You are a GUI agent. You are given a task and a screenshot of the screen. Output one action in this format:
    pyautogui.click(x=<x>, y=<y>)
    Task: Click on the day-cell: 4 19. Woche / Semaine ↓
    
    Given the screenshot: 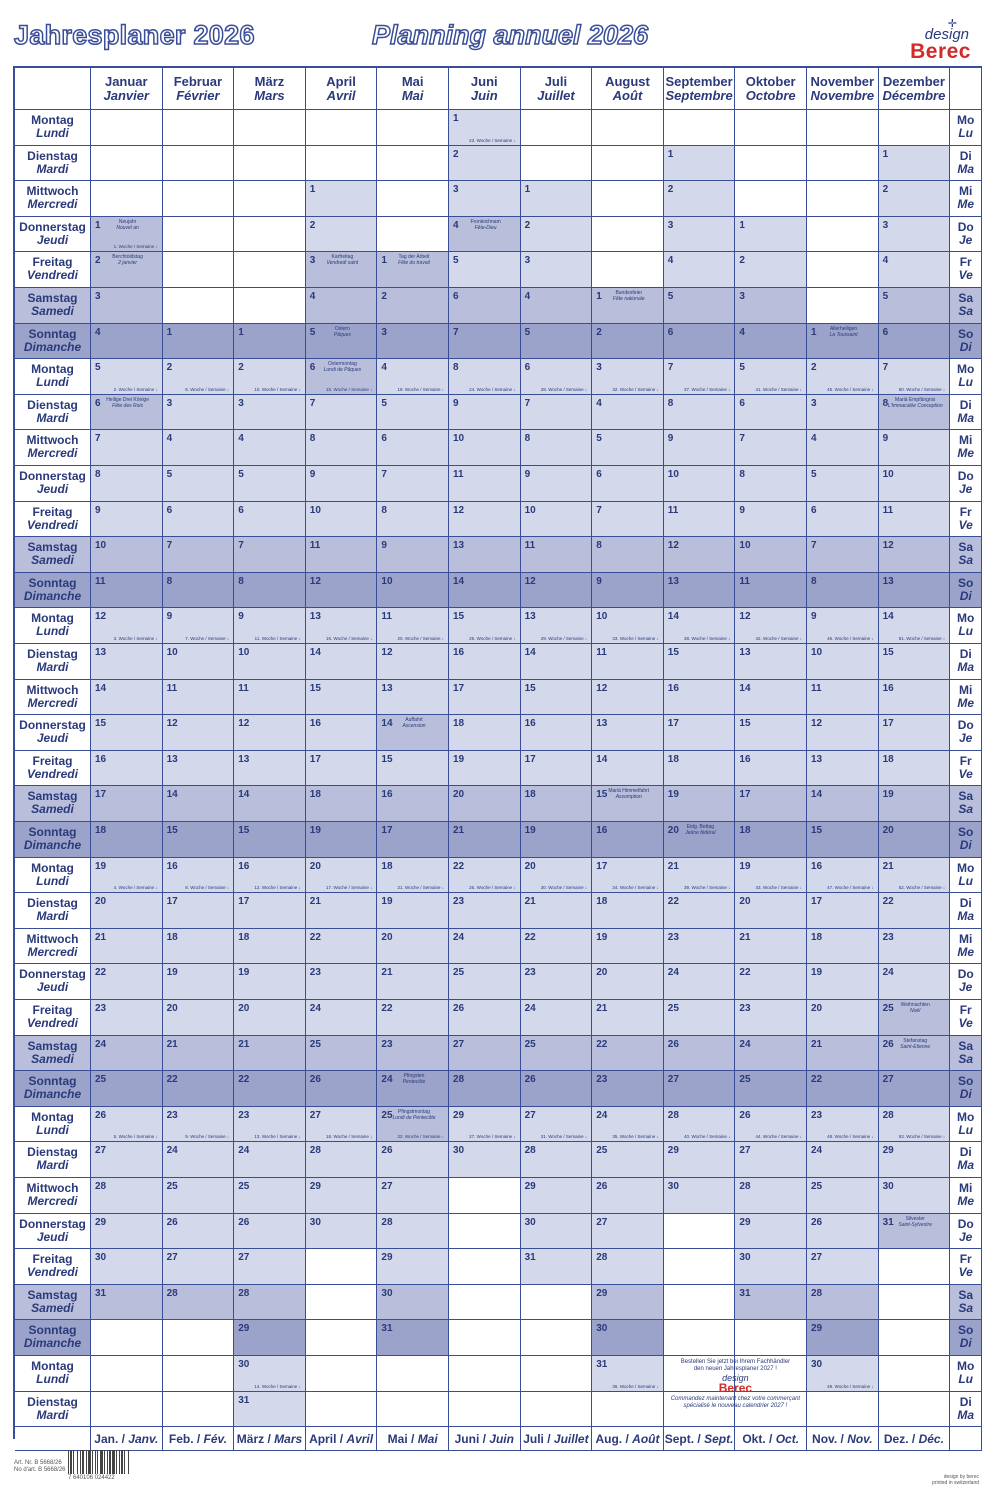 What is the action you would take?
    pyautogui.click(x=413, y=377)
    